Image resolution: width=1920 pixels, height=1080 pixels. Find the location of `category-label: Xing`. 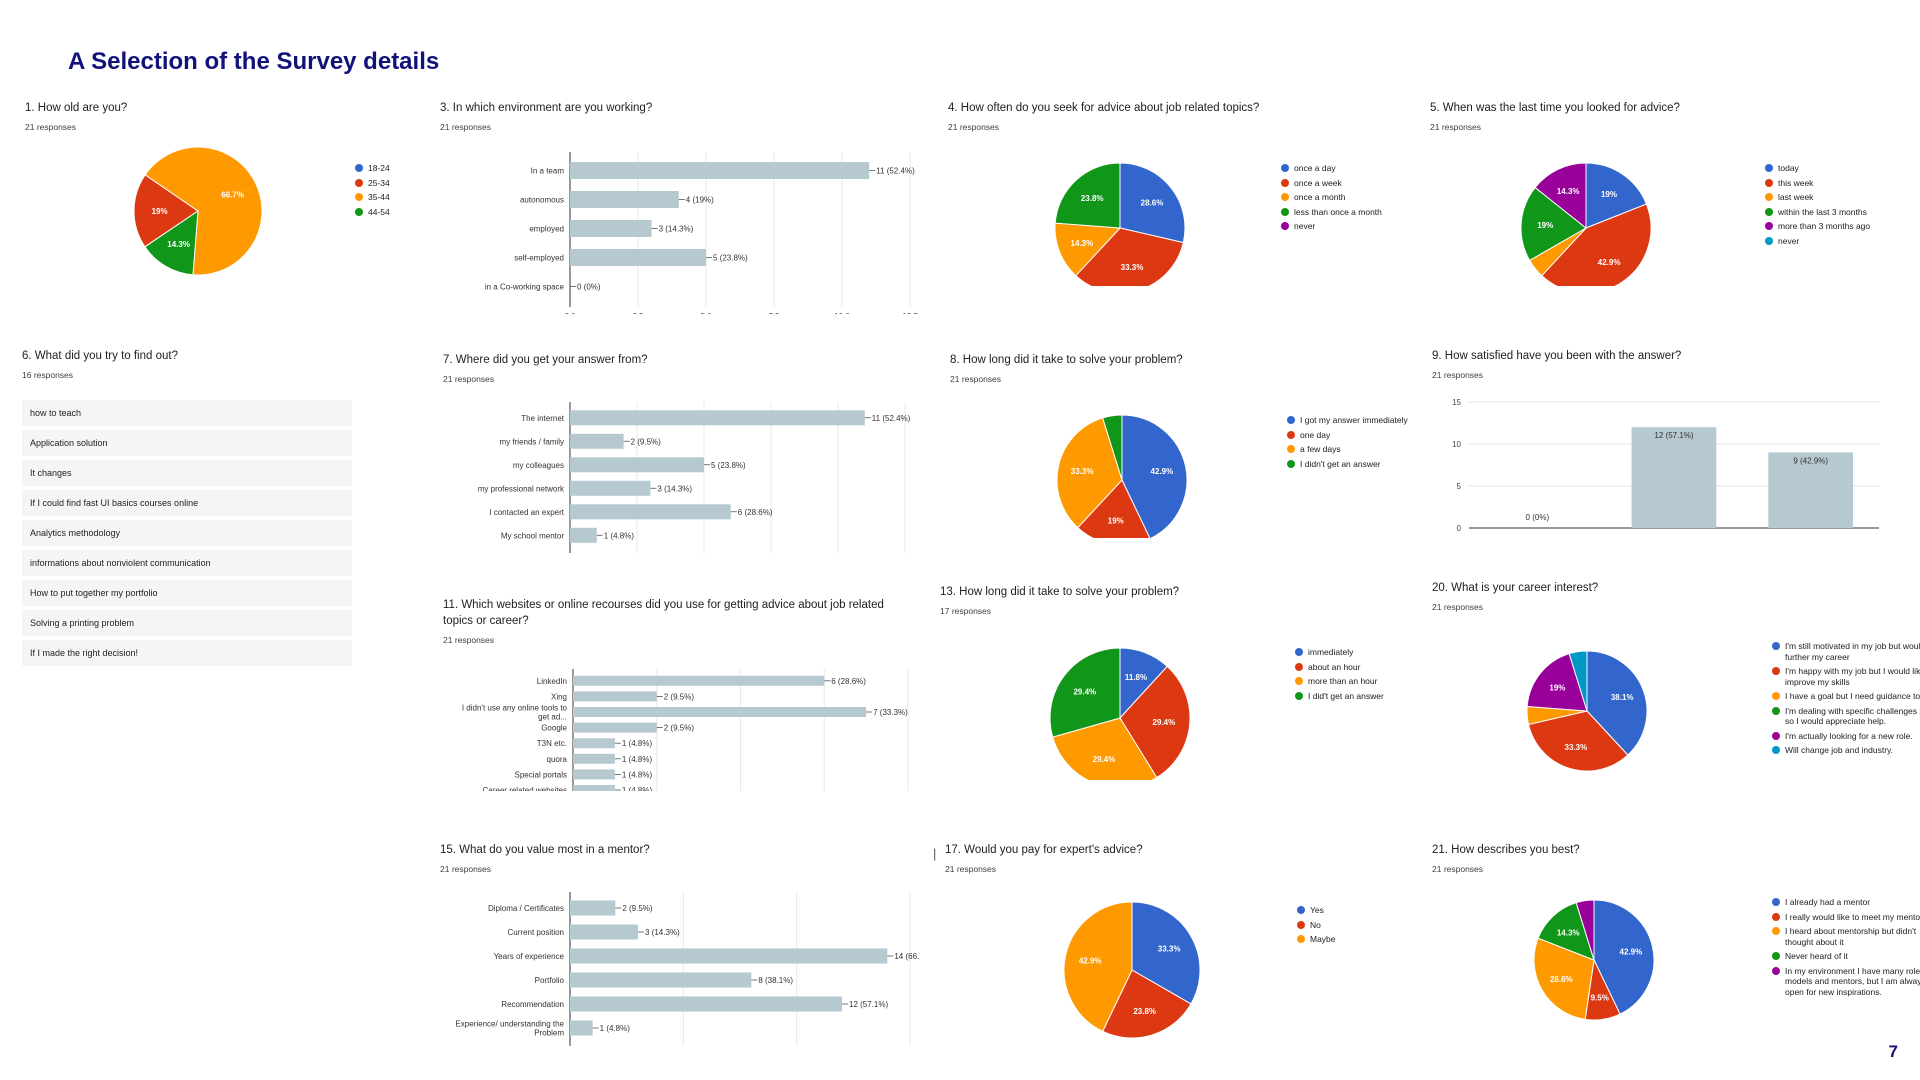

category-label: Xing is located at coordinates (559, 696).